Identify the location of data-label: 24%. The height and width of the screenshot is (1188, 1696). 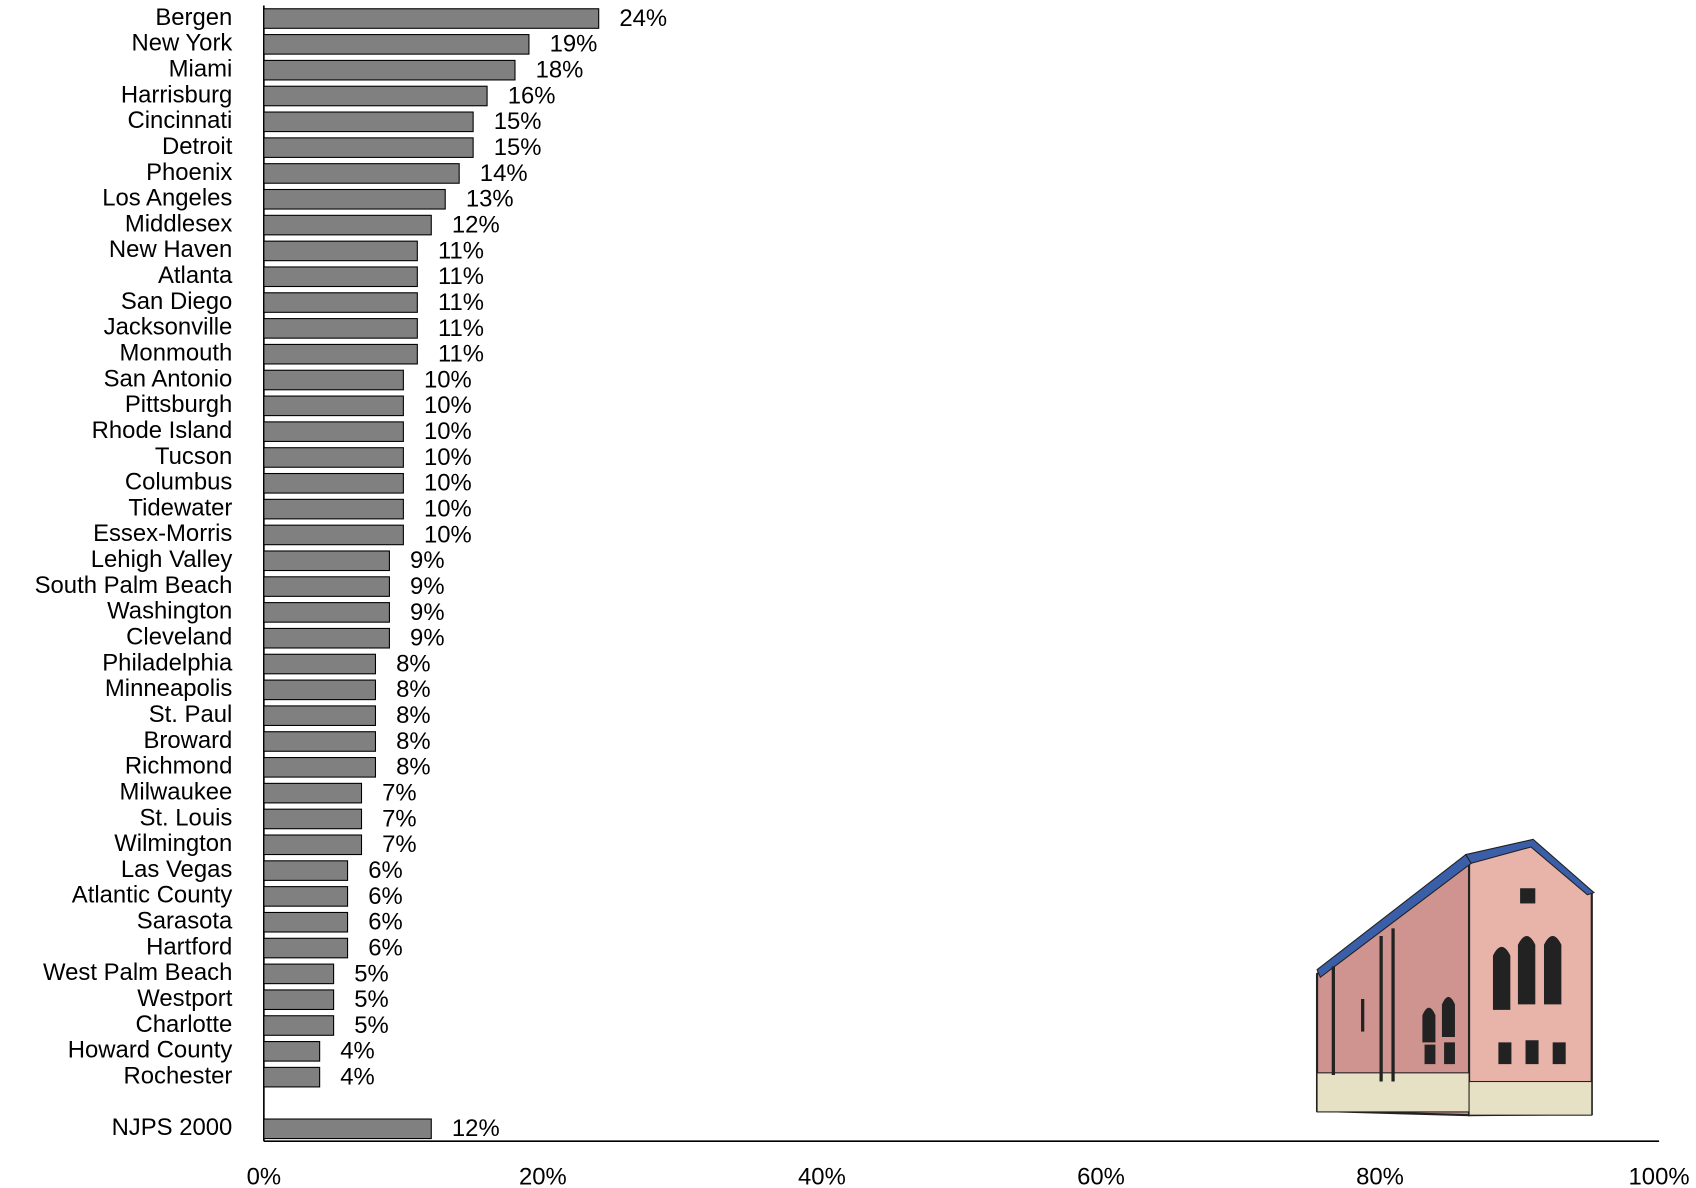
(643, 18).